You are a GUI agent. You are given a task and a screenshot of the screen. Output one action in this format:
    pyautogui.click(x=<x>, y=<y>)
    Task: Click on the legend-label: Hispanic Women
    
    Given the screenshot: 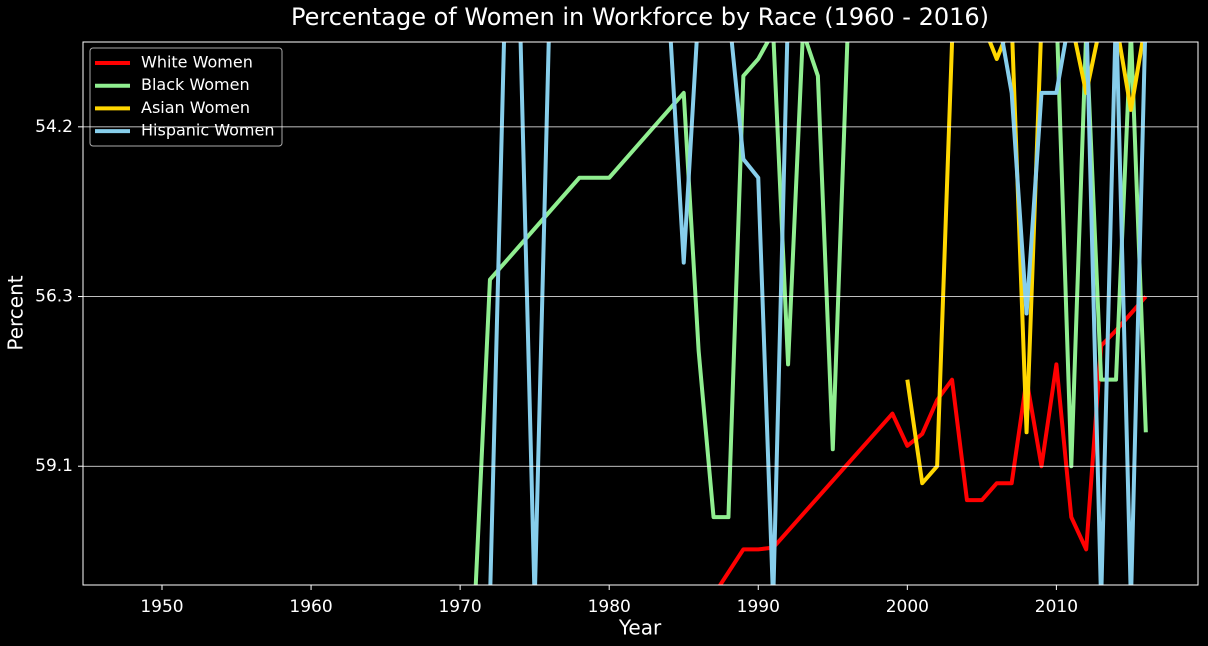 What is the action you would take?
    pyautogui.click(x=207, y=130)
    